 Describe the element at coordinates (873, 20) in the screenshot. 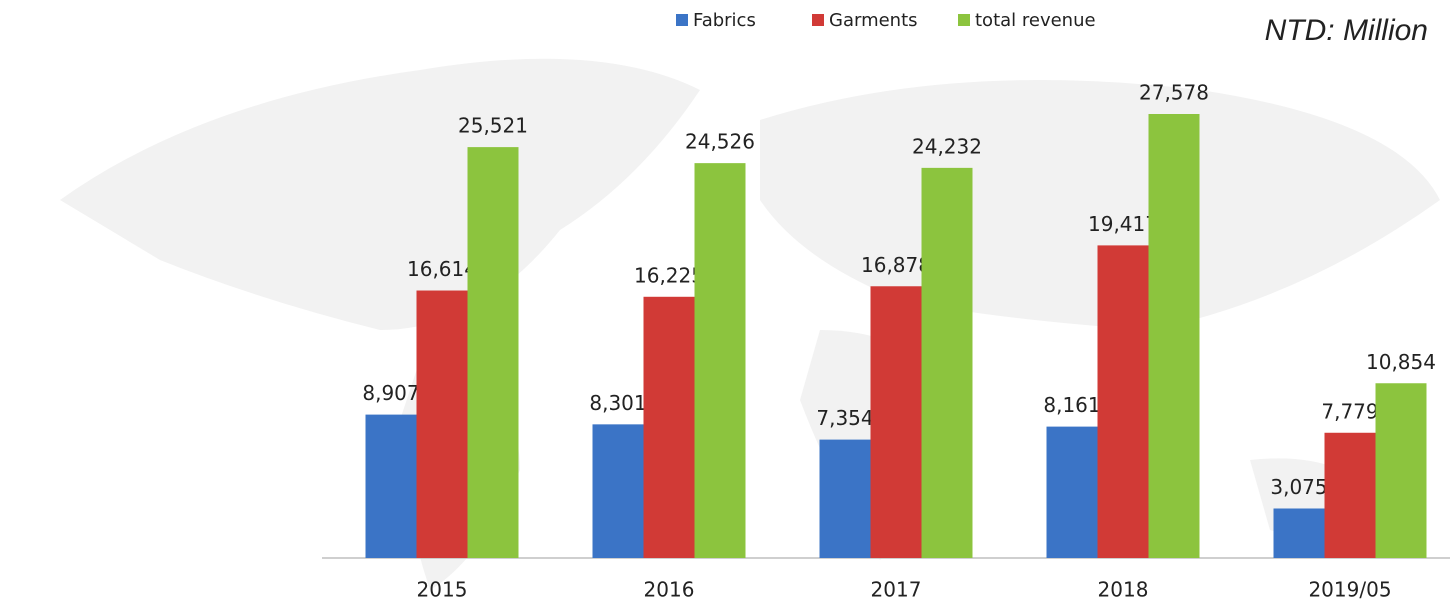

I see `legend-label: Garments` at that location.